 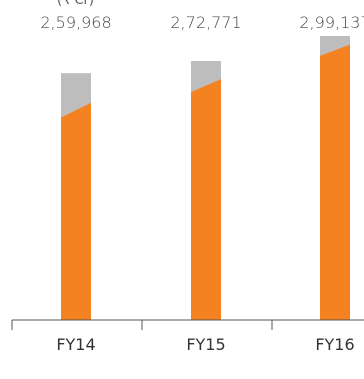 What do you see at coordinates (75, 4) in the screenshot?
I see `chart-title-fragment: (₹ Cr)` at bounding box center [75, 4].